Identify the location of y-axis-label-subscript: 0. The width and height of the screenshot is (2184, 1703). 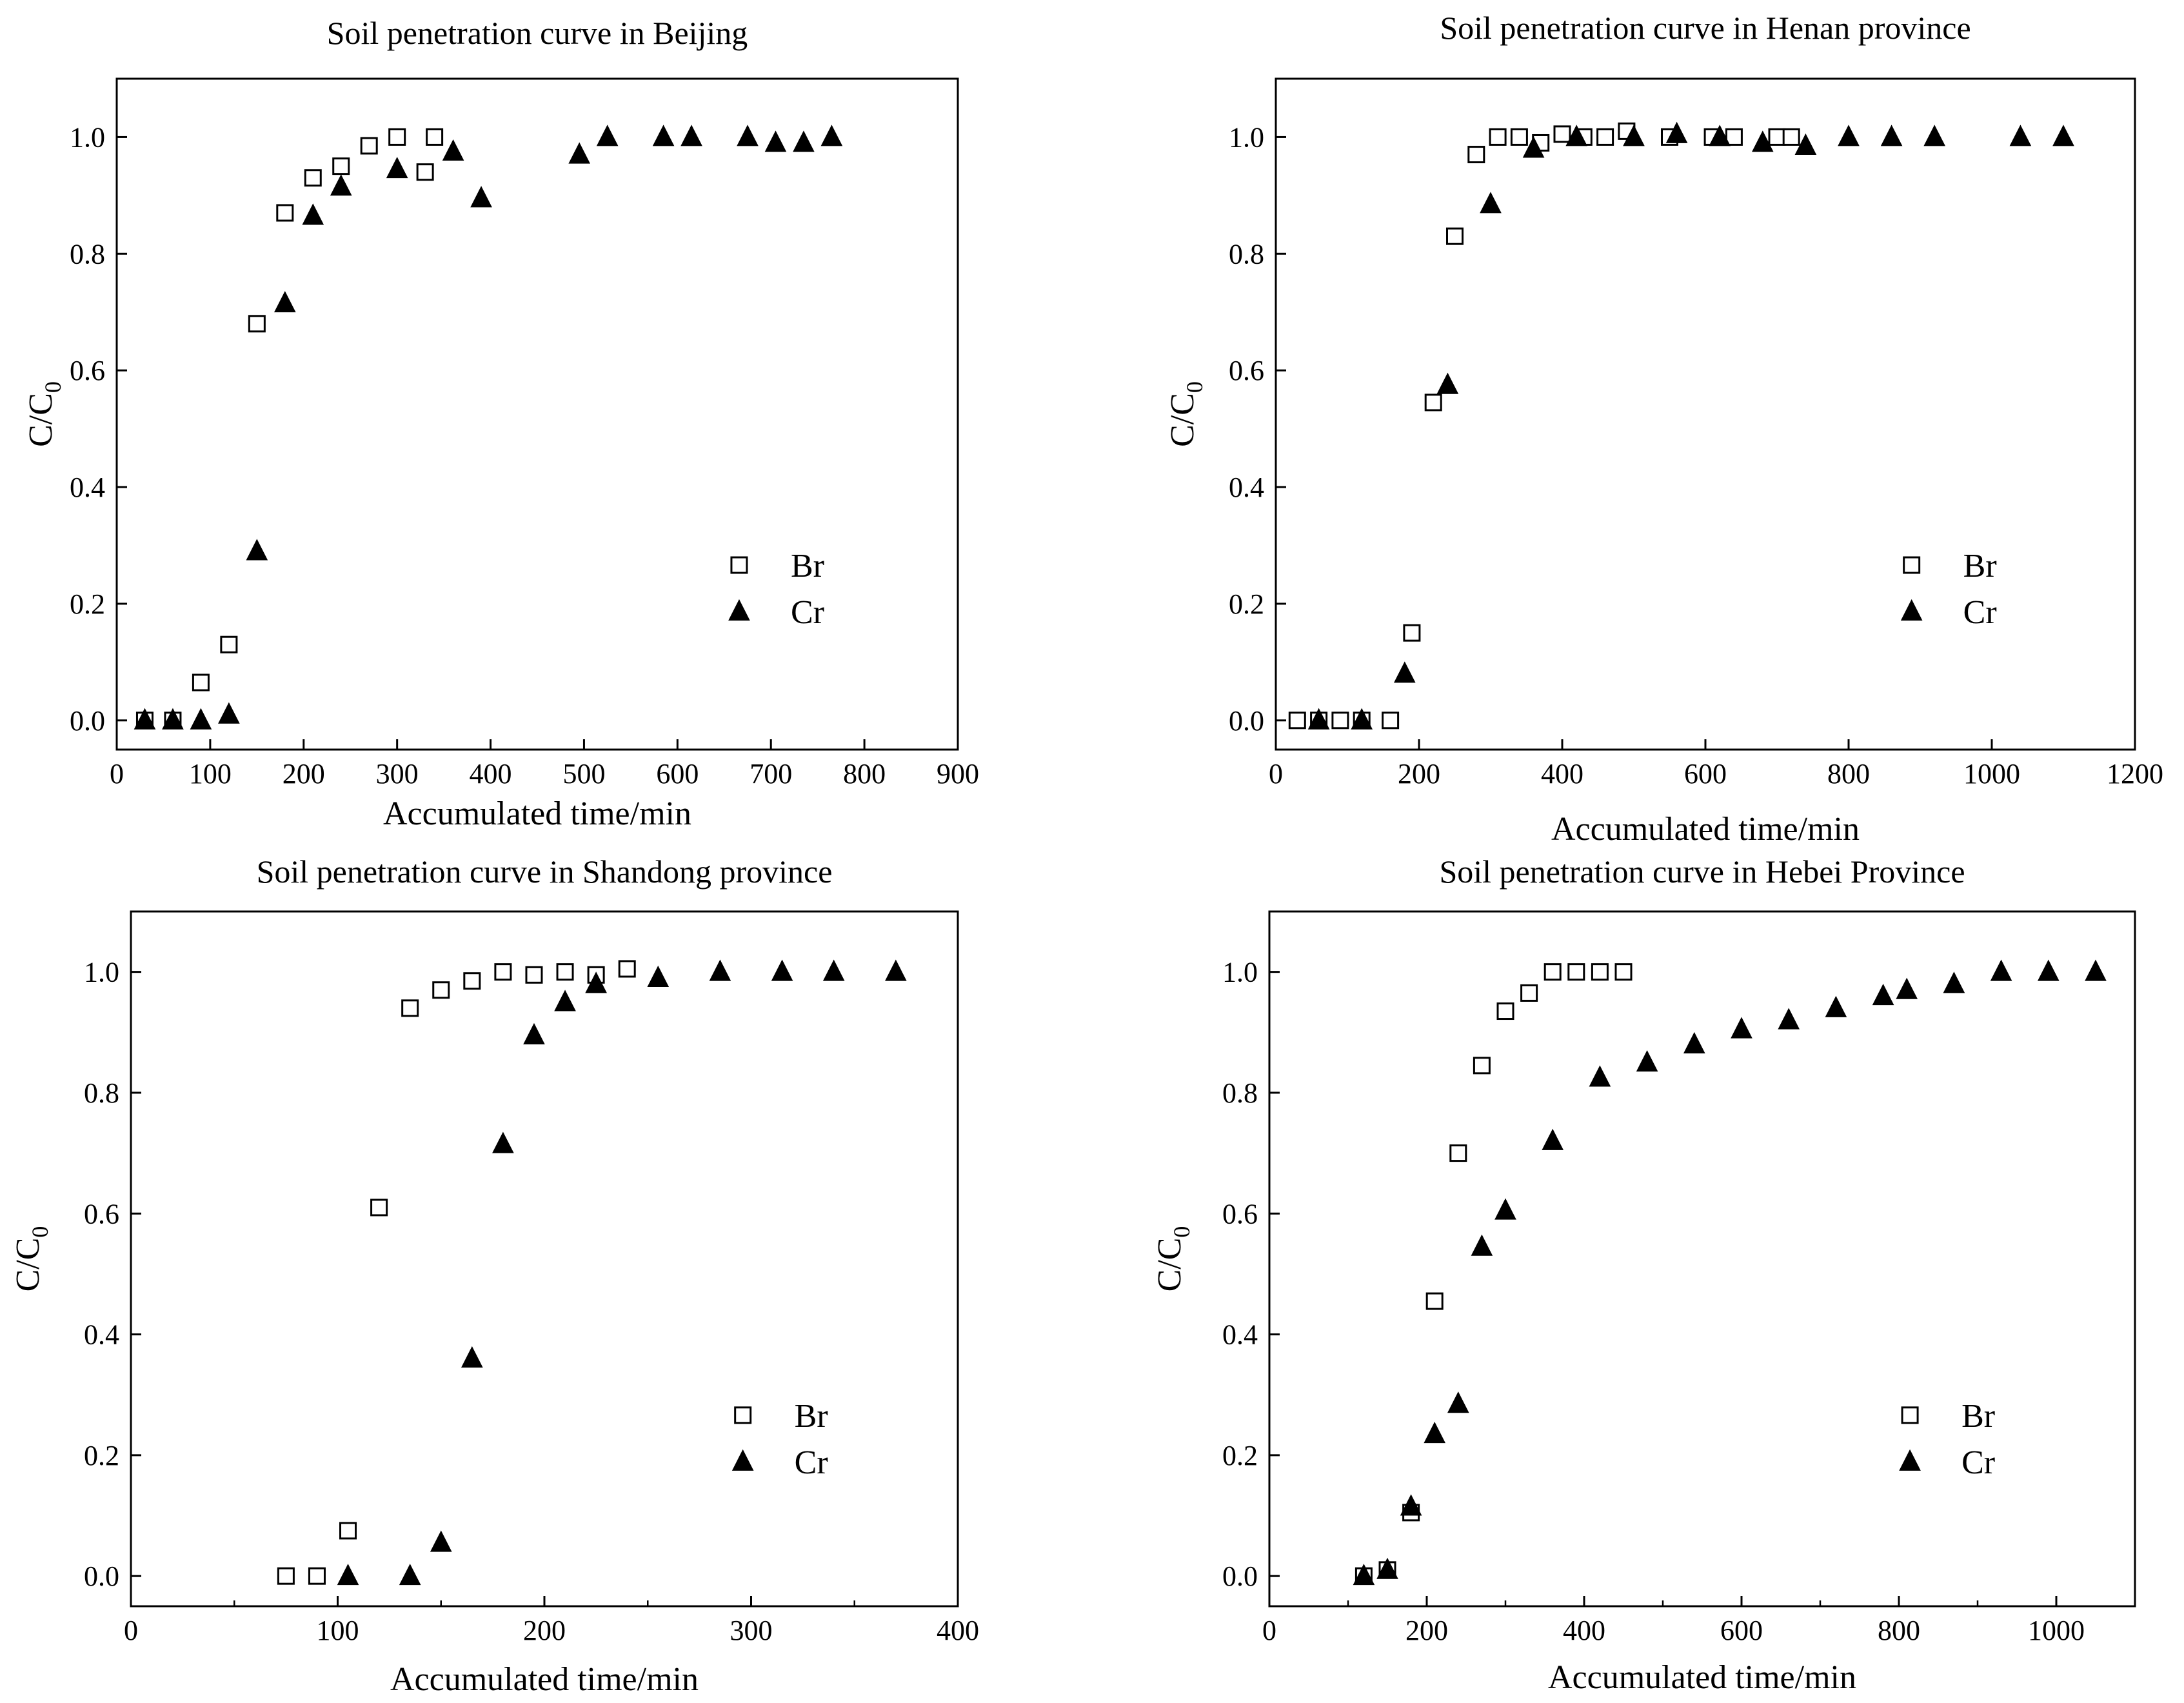
(53, 387).